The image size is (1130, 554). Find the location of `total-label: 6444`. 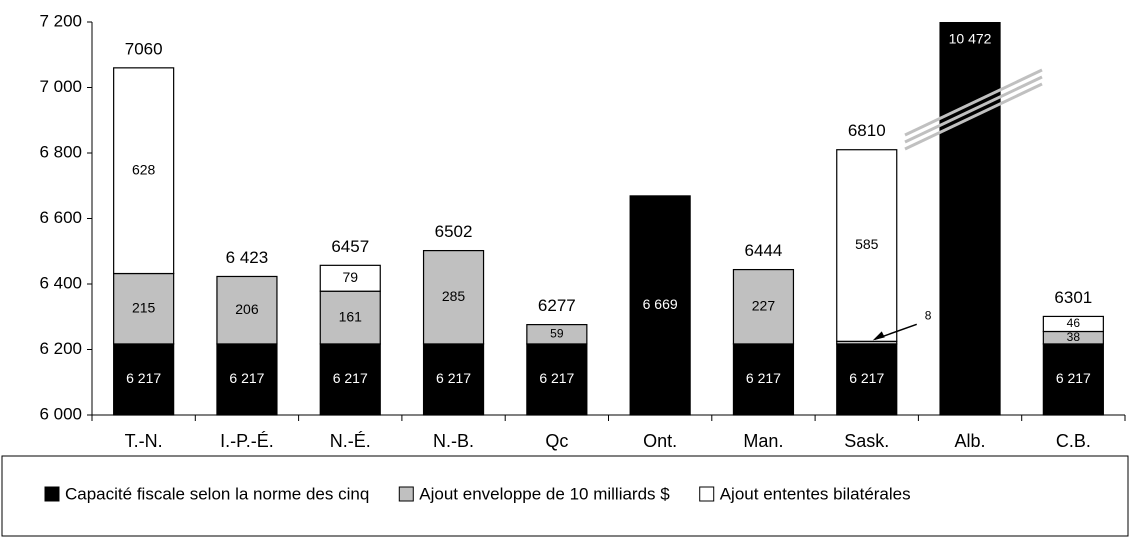

total-label: 6444 is located at coordinates (764, 250).